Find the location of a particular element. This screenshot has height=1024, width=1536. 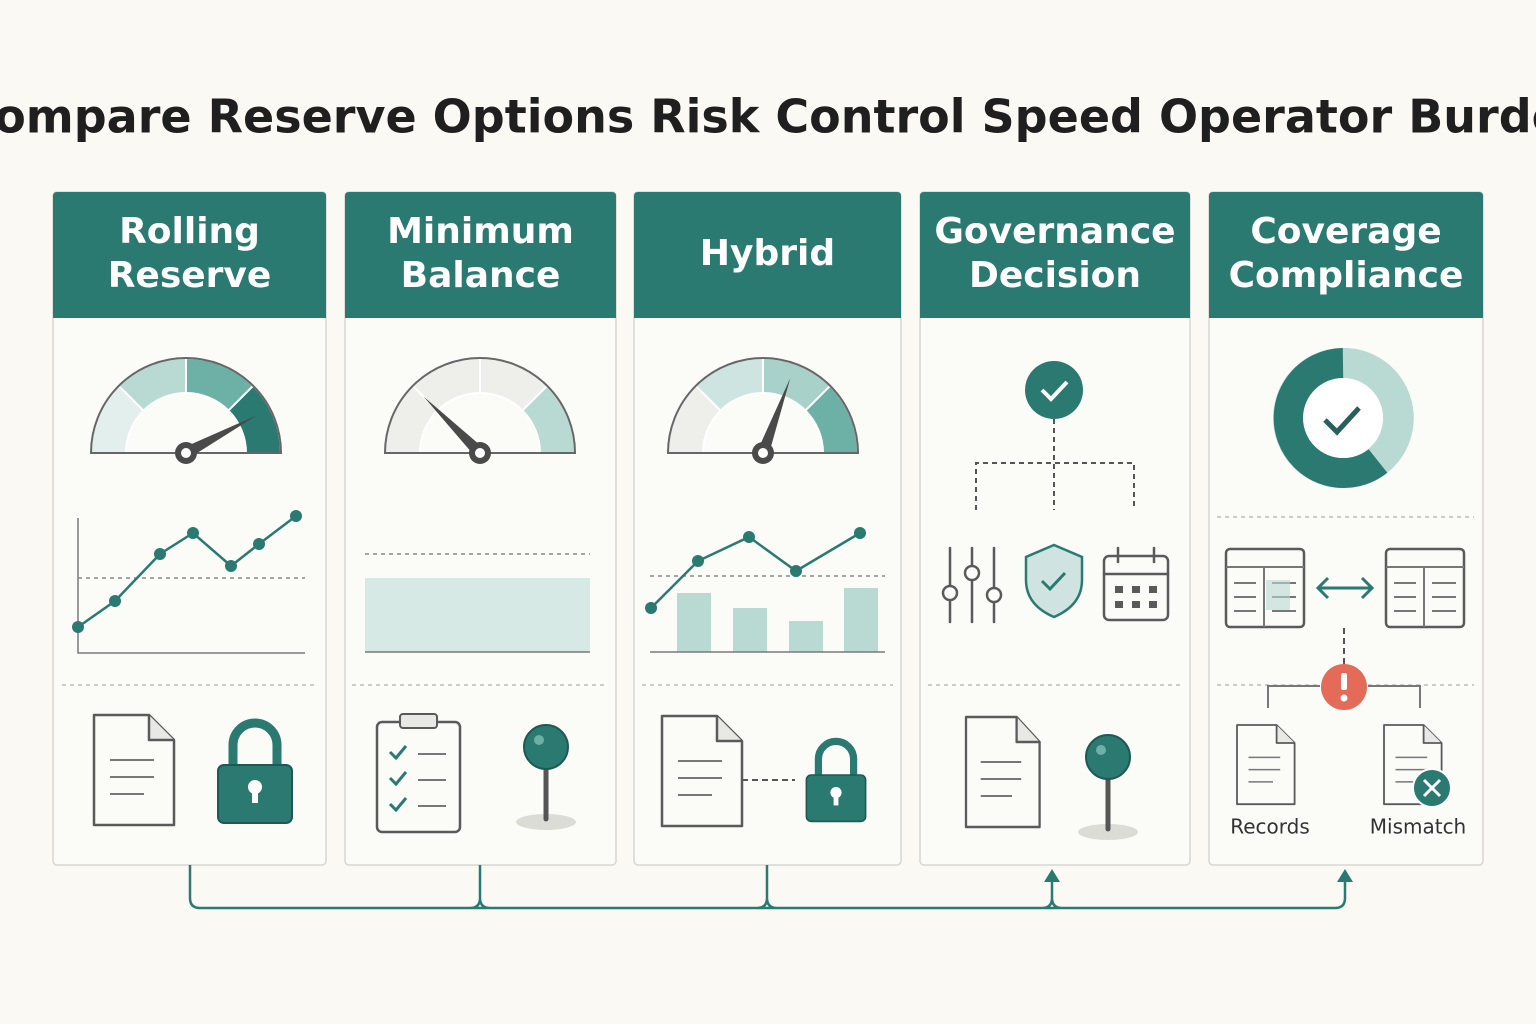

column-header: Decision is located at coordinates (1055, 275).